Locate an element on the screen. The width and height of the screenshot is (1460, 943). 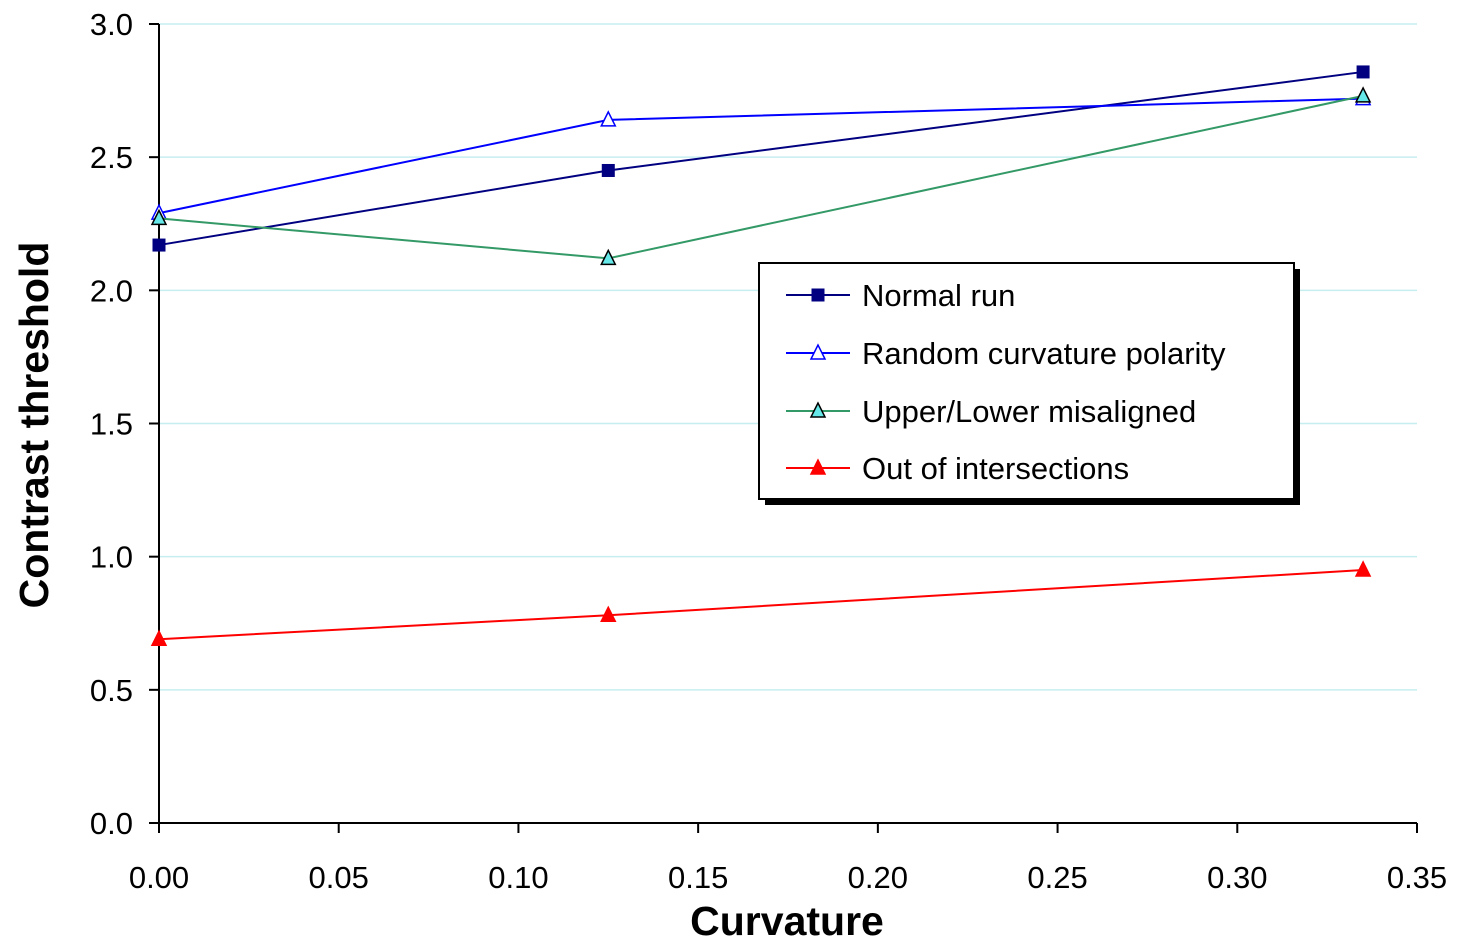
legend-label: Random curvature polarity is located at coordinates (1044, 353).